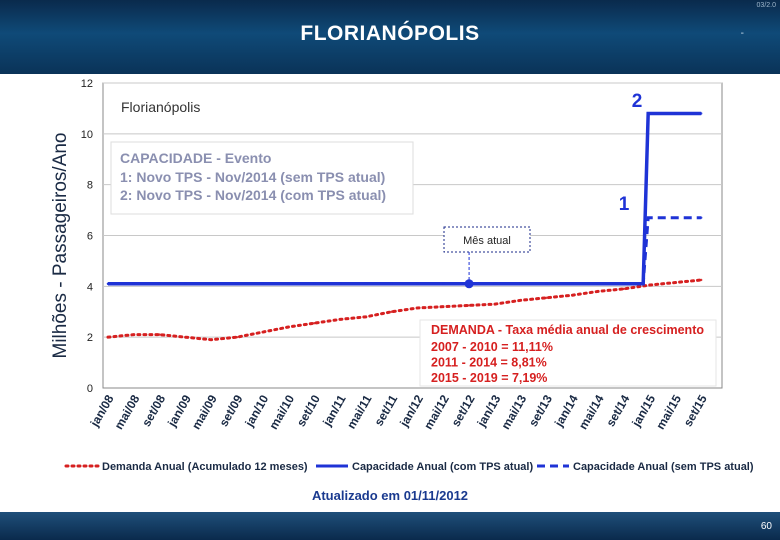 The image size is (780, 540). What do you see at coordinates (160, 107) in the screenshot?
I see `chart-location-label: Florianópolis` at bounding box center [160, 107].